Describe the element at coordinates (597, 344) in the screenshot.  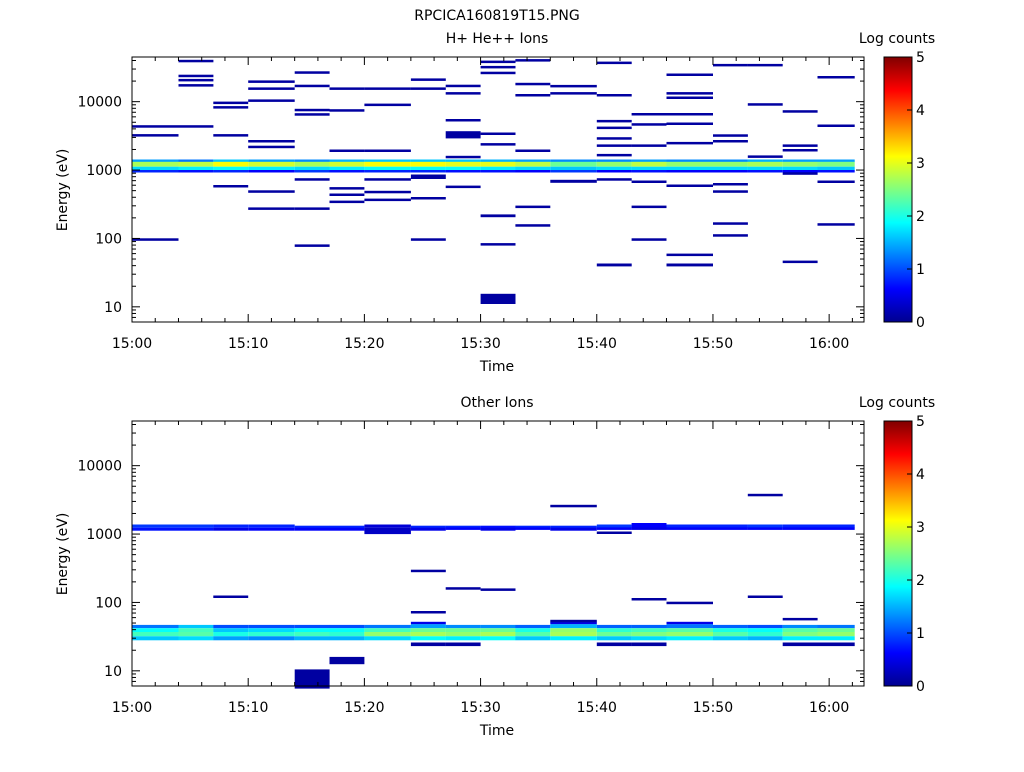
I see `x-tick-label: 15:40` at that location.